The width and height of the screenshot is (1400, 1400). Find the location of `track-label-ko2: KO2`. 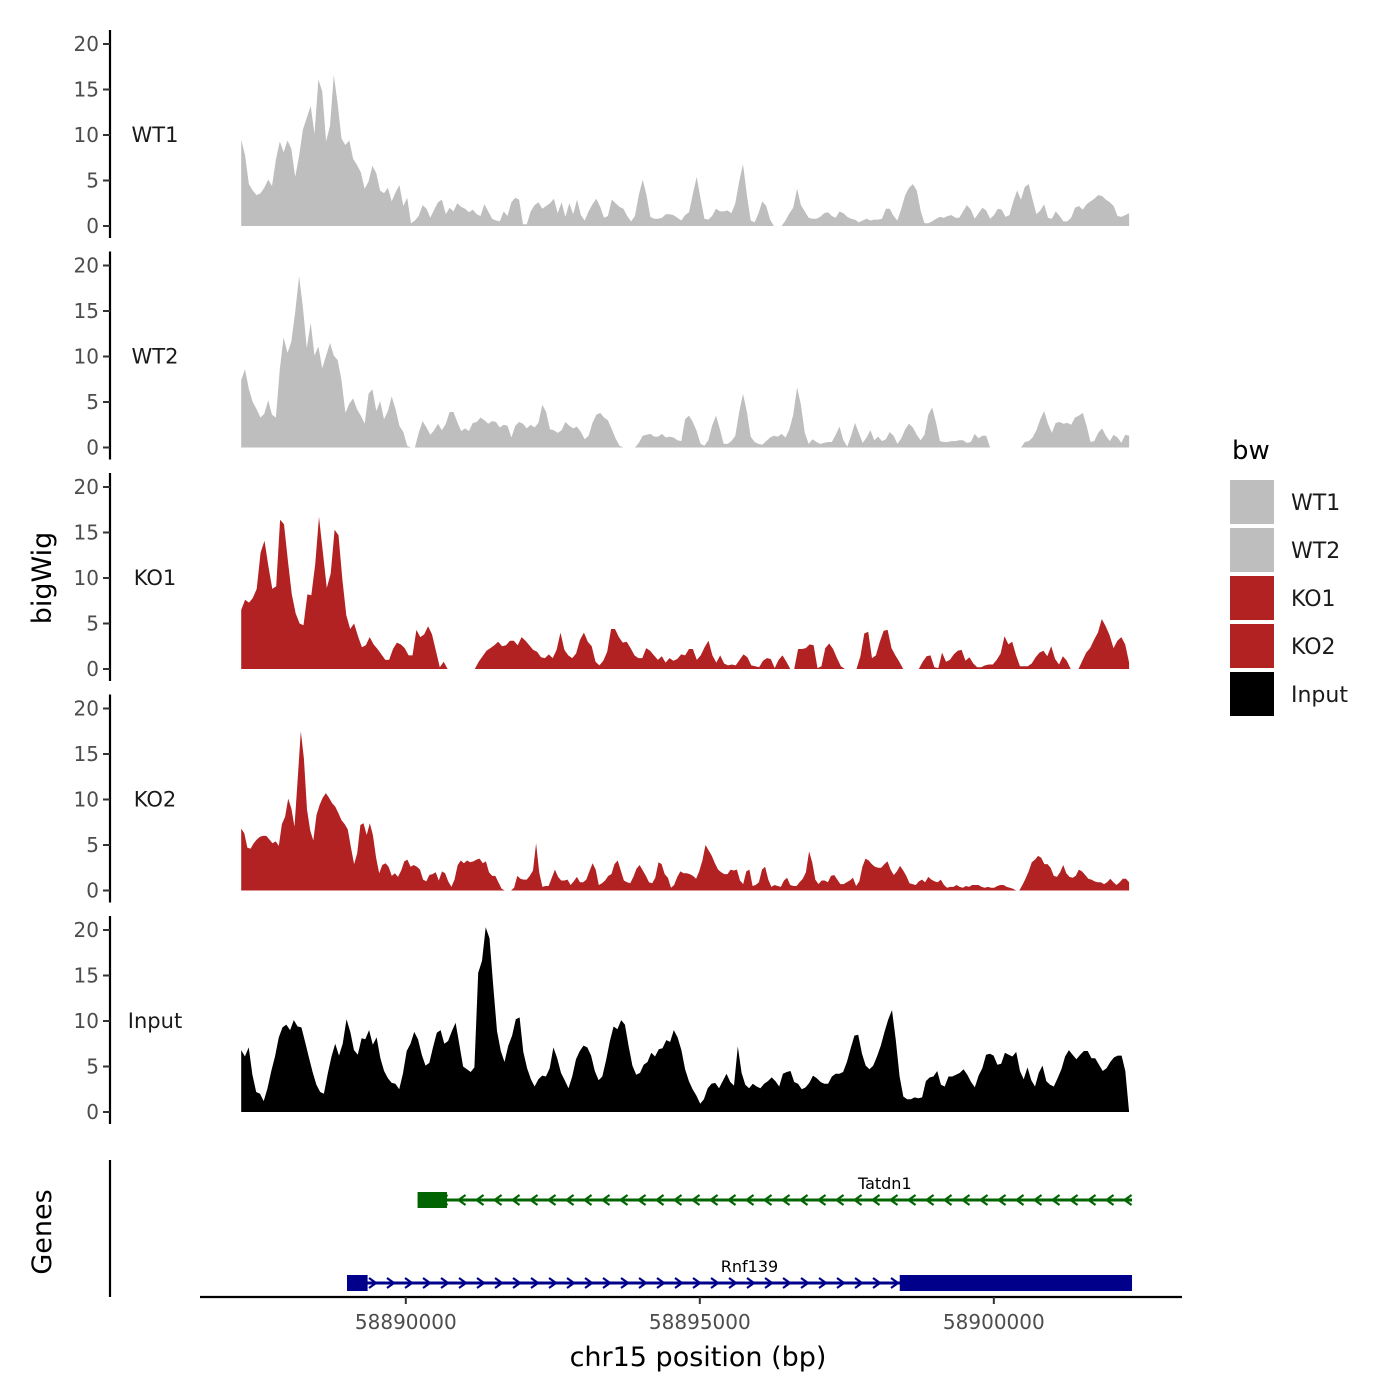

track-label-ko2: KO2 is located at coordinates (155, 800).